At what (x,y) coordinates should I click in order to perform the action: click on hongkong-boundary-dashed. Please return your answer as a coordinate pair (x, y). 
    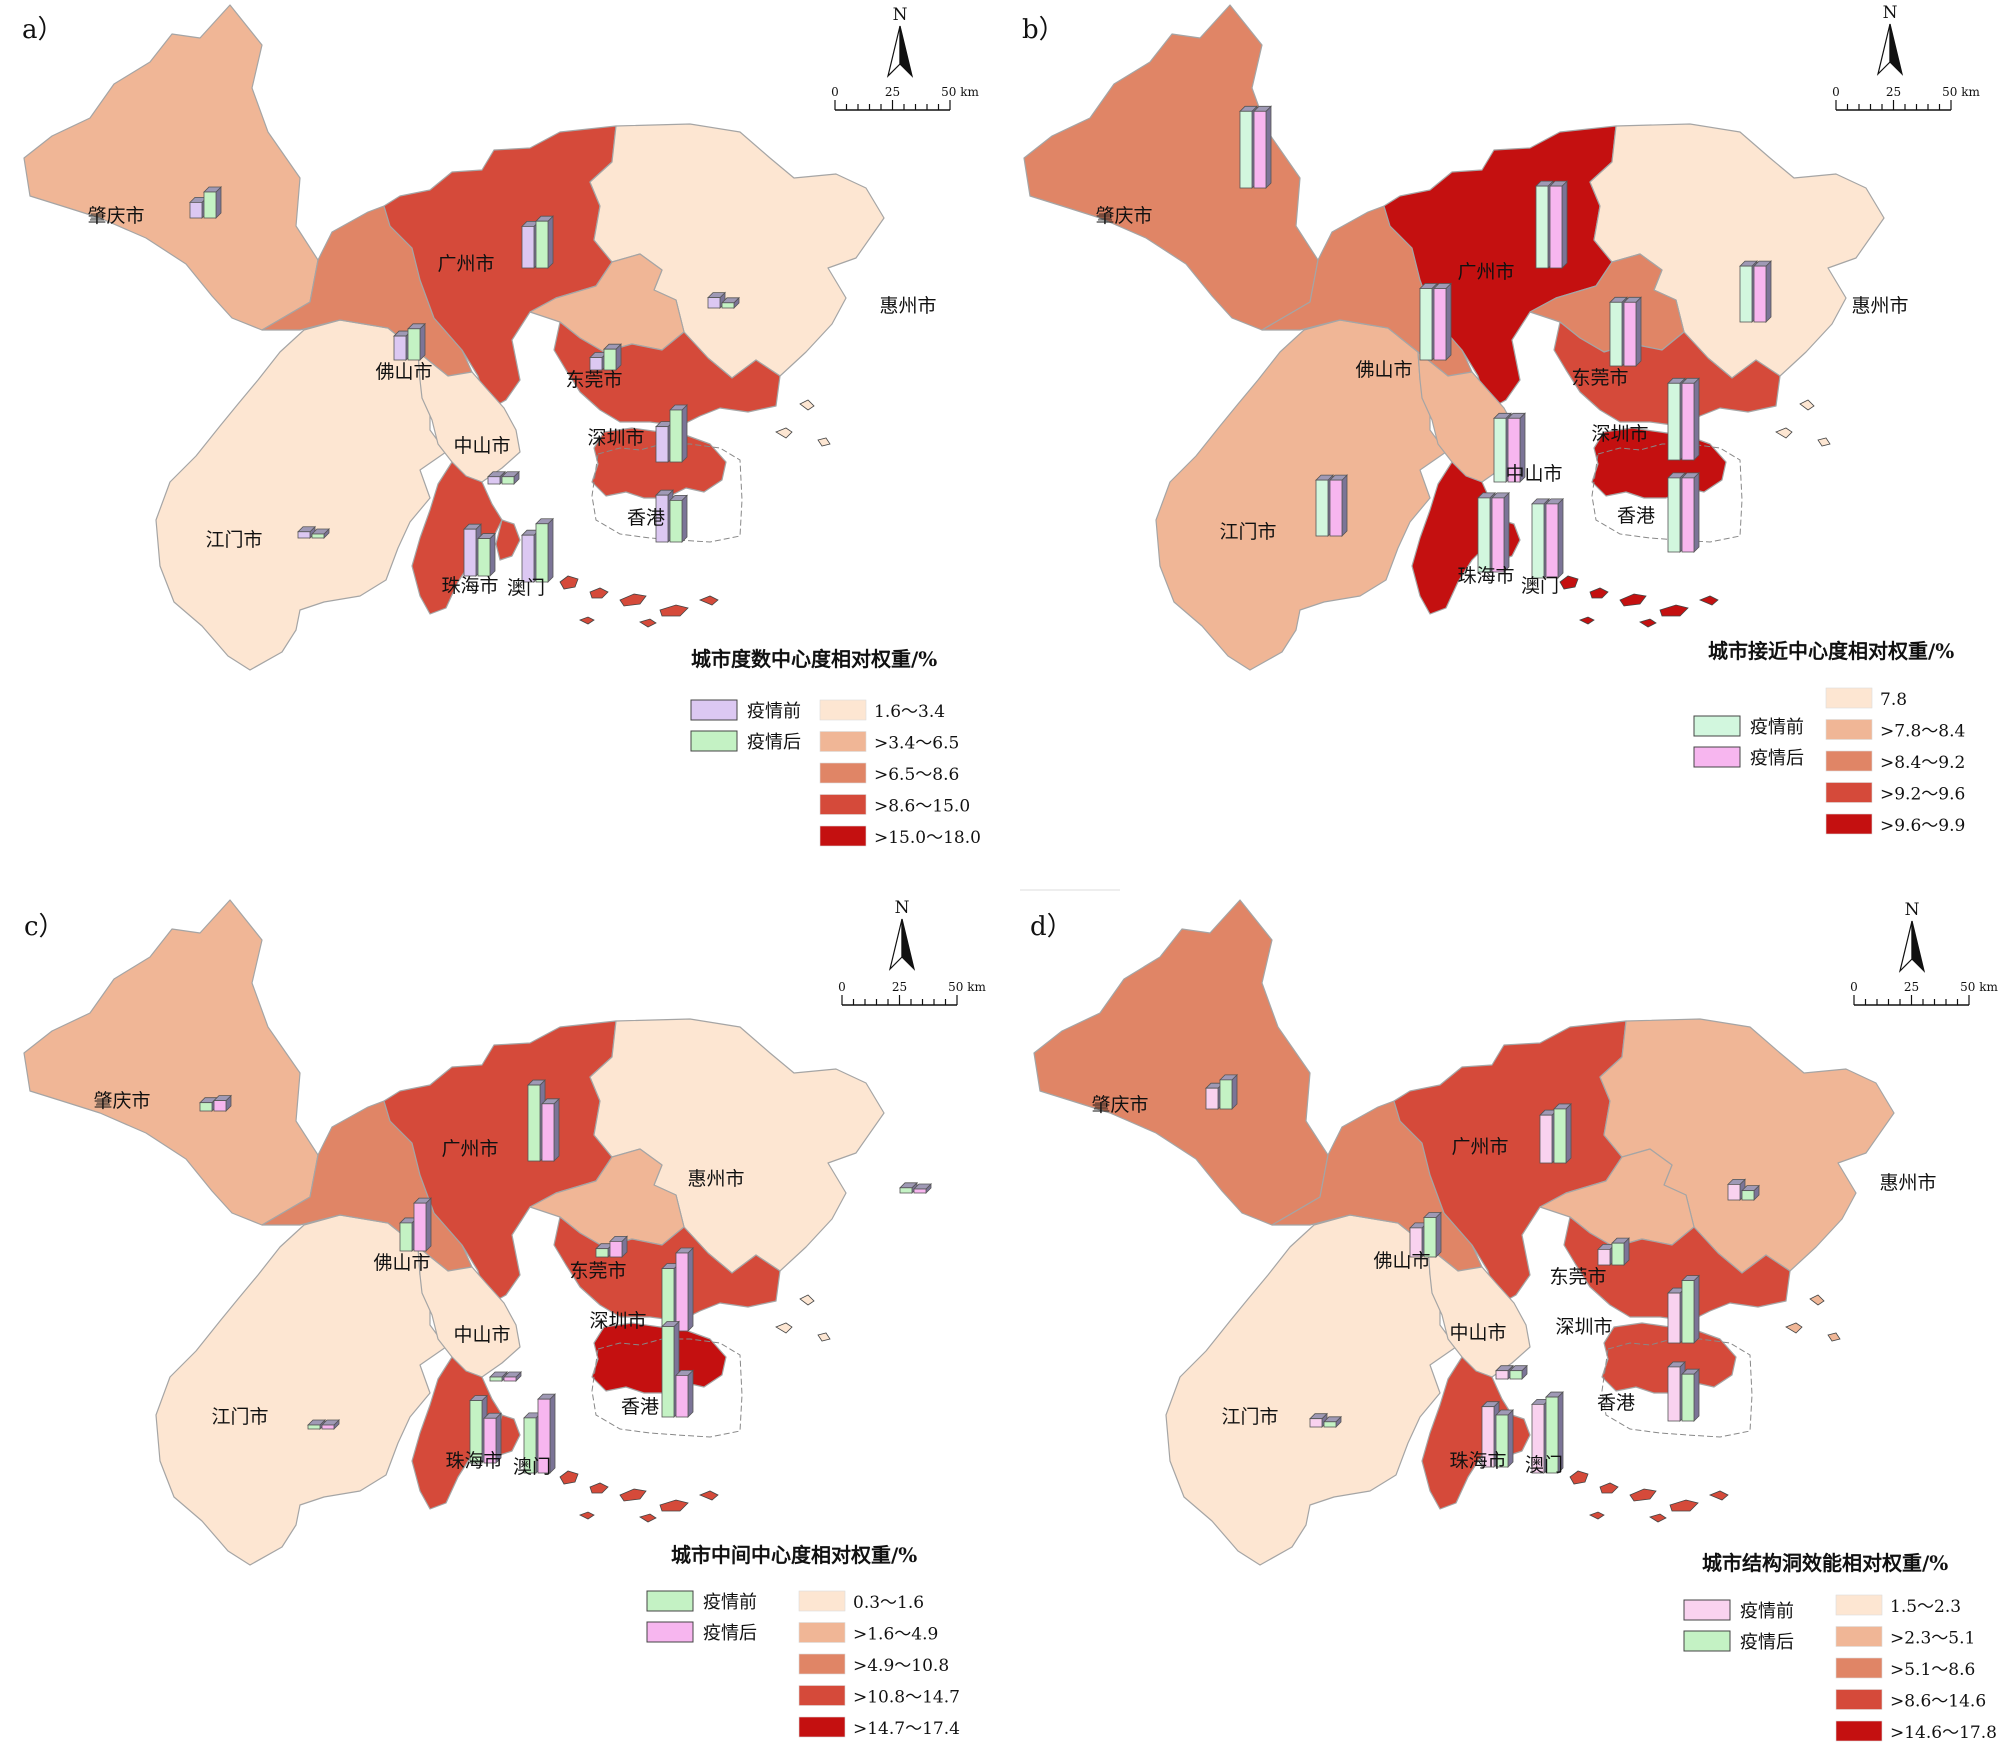
    Looking at the image, I should click on (1677, 1388).